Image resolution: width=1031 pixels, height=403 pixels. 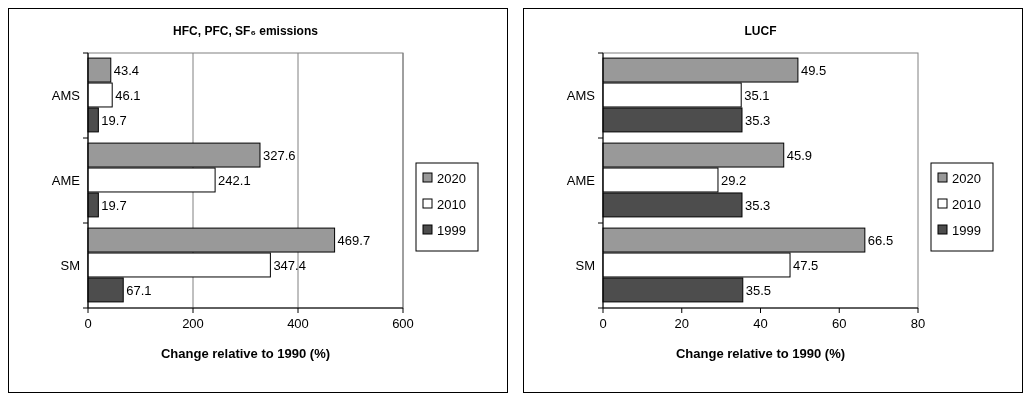 What do you see at coordinates (279, 156) in the screenshot?
I see `data-label: 327.6` at bounding box center [279, 156].